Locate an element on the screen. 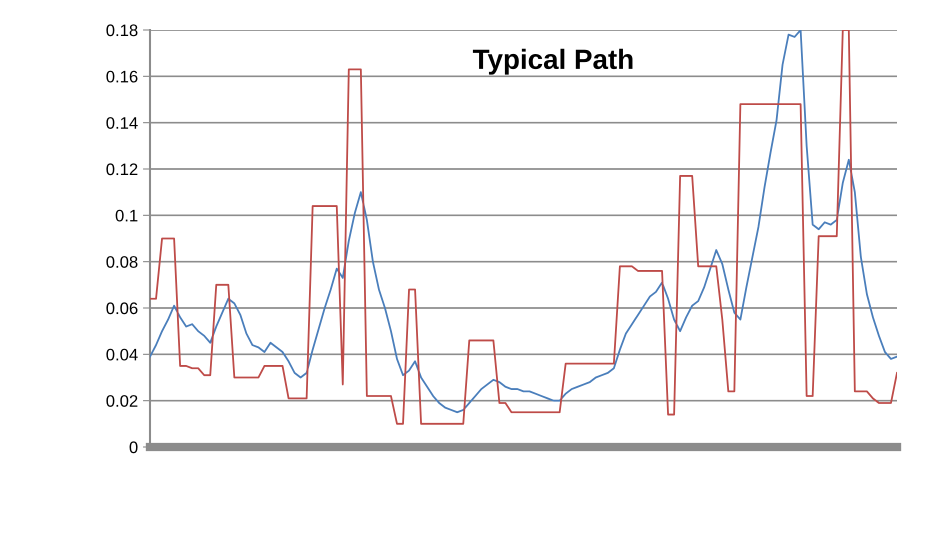 This screenshot has width=941, height=536. y-tick-label: 0.04 is located at coordinates (122, 354).